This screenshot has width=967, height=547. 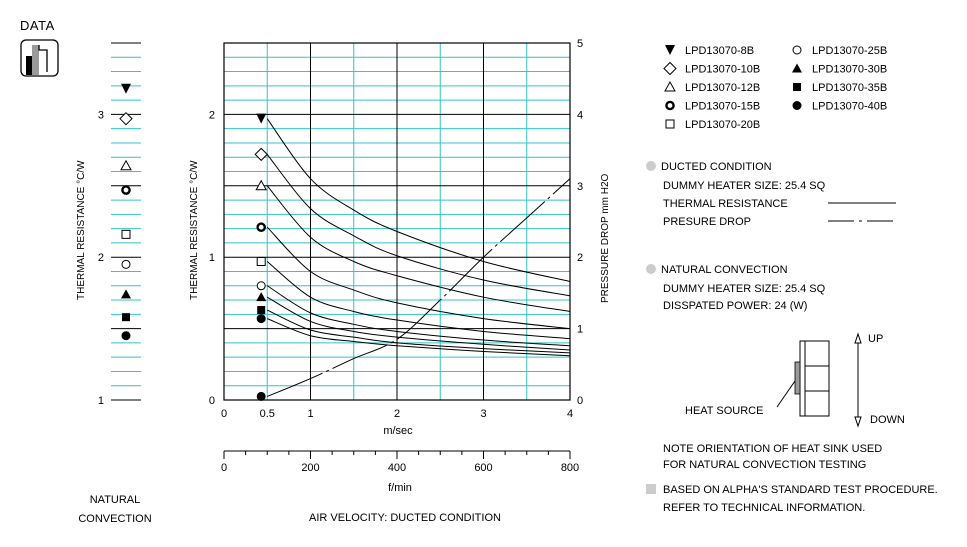 What do you see at coordinates (397, 468) in the screenshot?
I see `fmin-tick-label: 400` at bounding box center [397, 468].